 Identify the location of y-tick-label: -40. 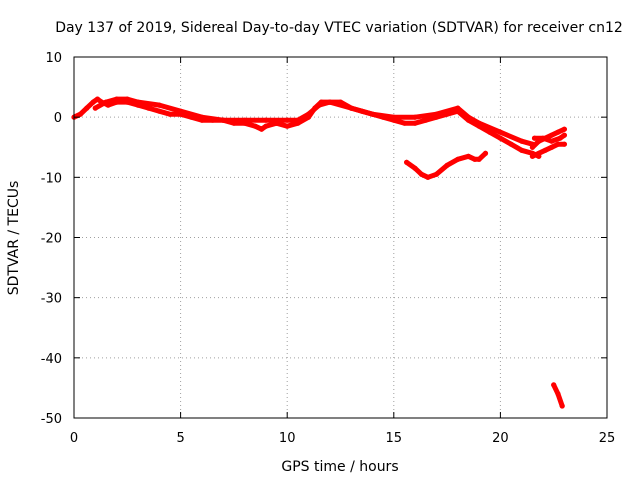
(51, 359).